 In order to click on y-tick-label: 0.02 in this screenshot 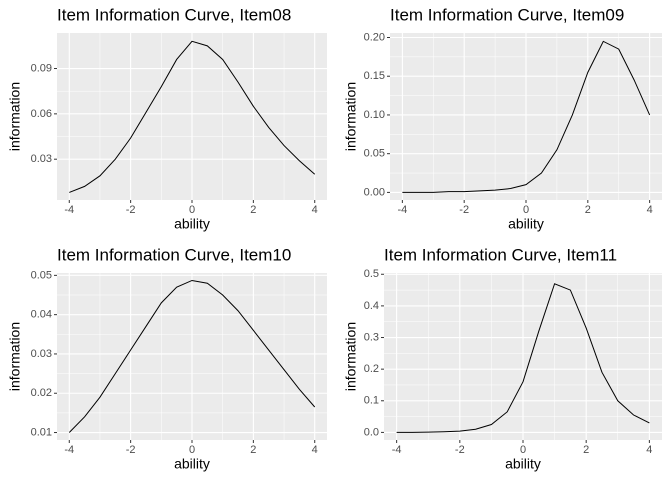, I will do `click(41, 393)`.